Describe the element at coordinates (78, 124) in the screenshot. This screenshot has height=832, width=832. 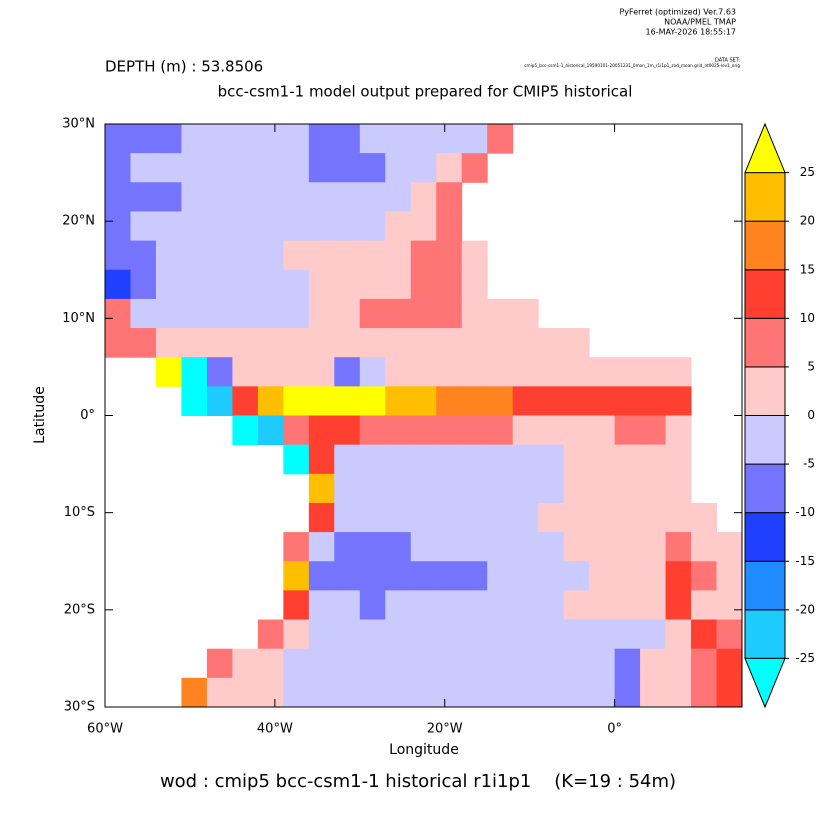
I see `y-tick-label: 30°N` at that location.